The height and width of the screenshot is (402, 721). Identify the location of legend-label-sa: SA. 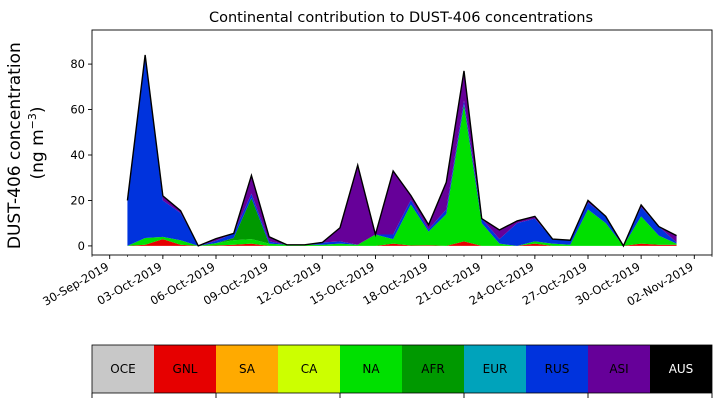
(247, 369).